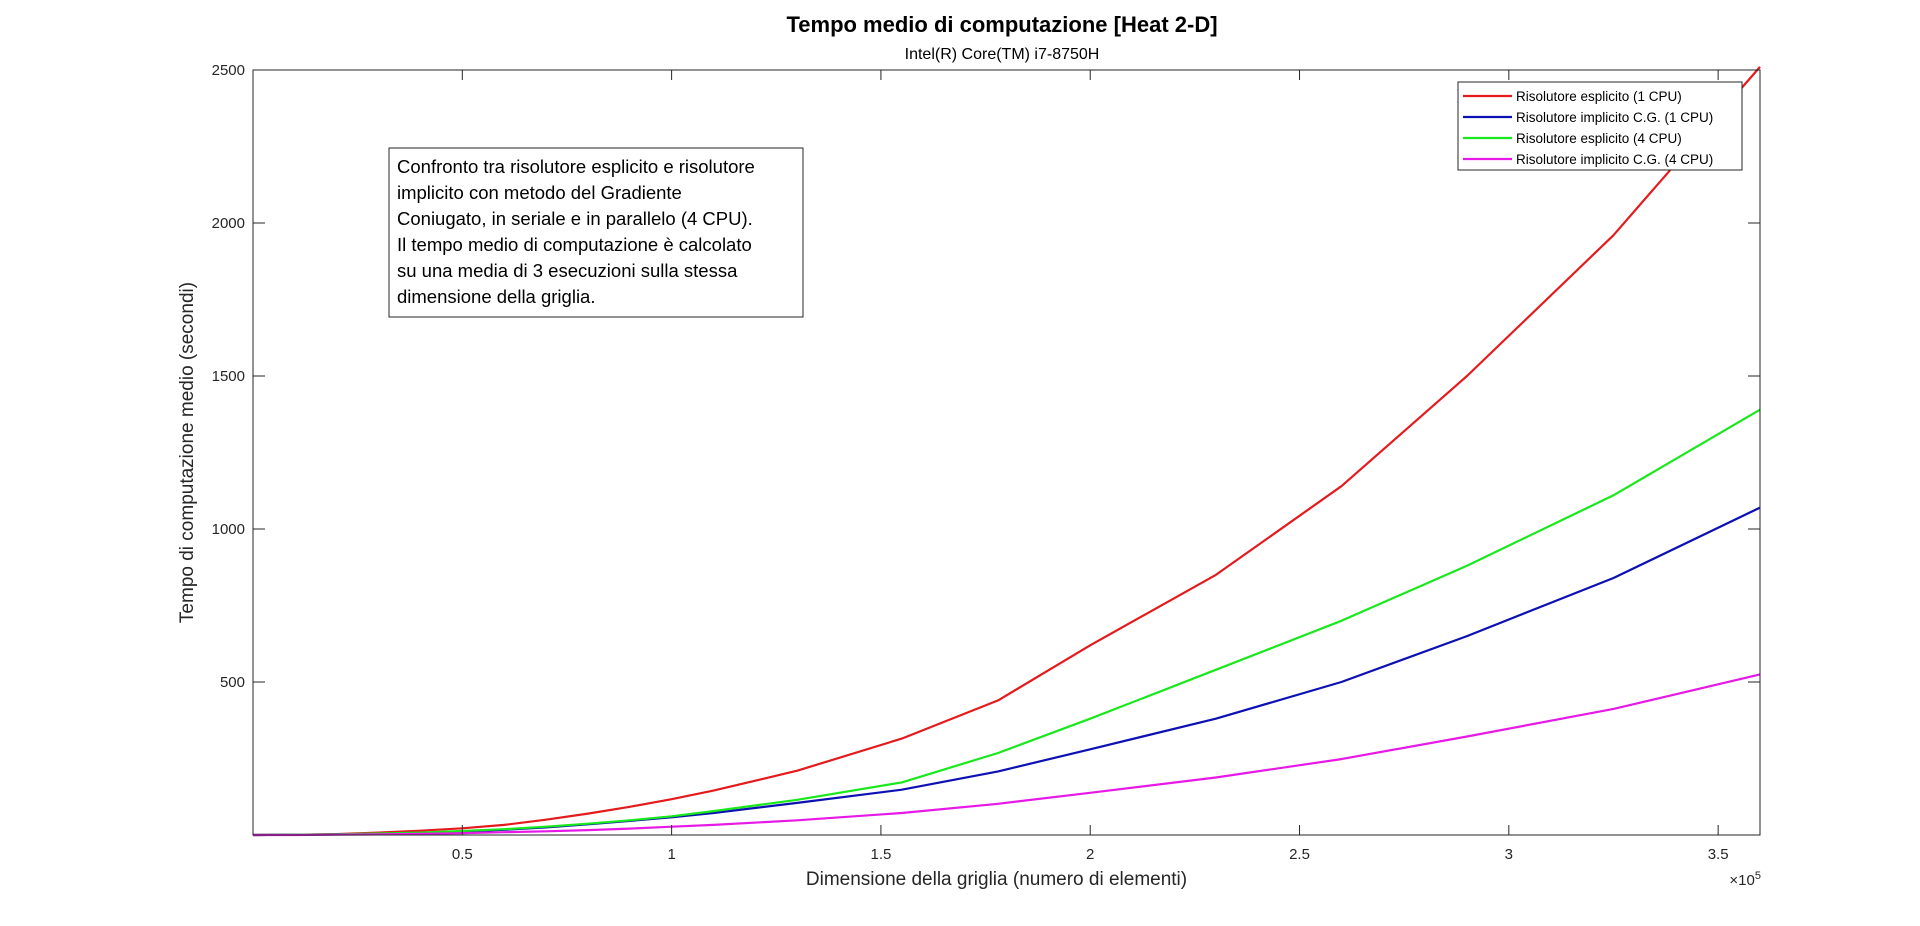 Image resolution: width=1920 pixels, height=926 pixels. Describe the element at coordinates (1614, 159) in the screenshot. I see `legend-entry: Risolutore implicito C.G. (4 CPU)` at that location.